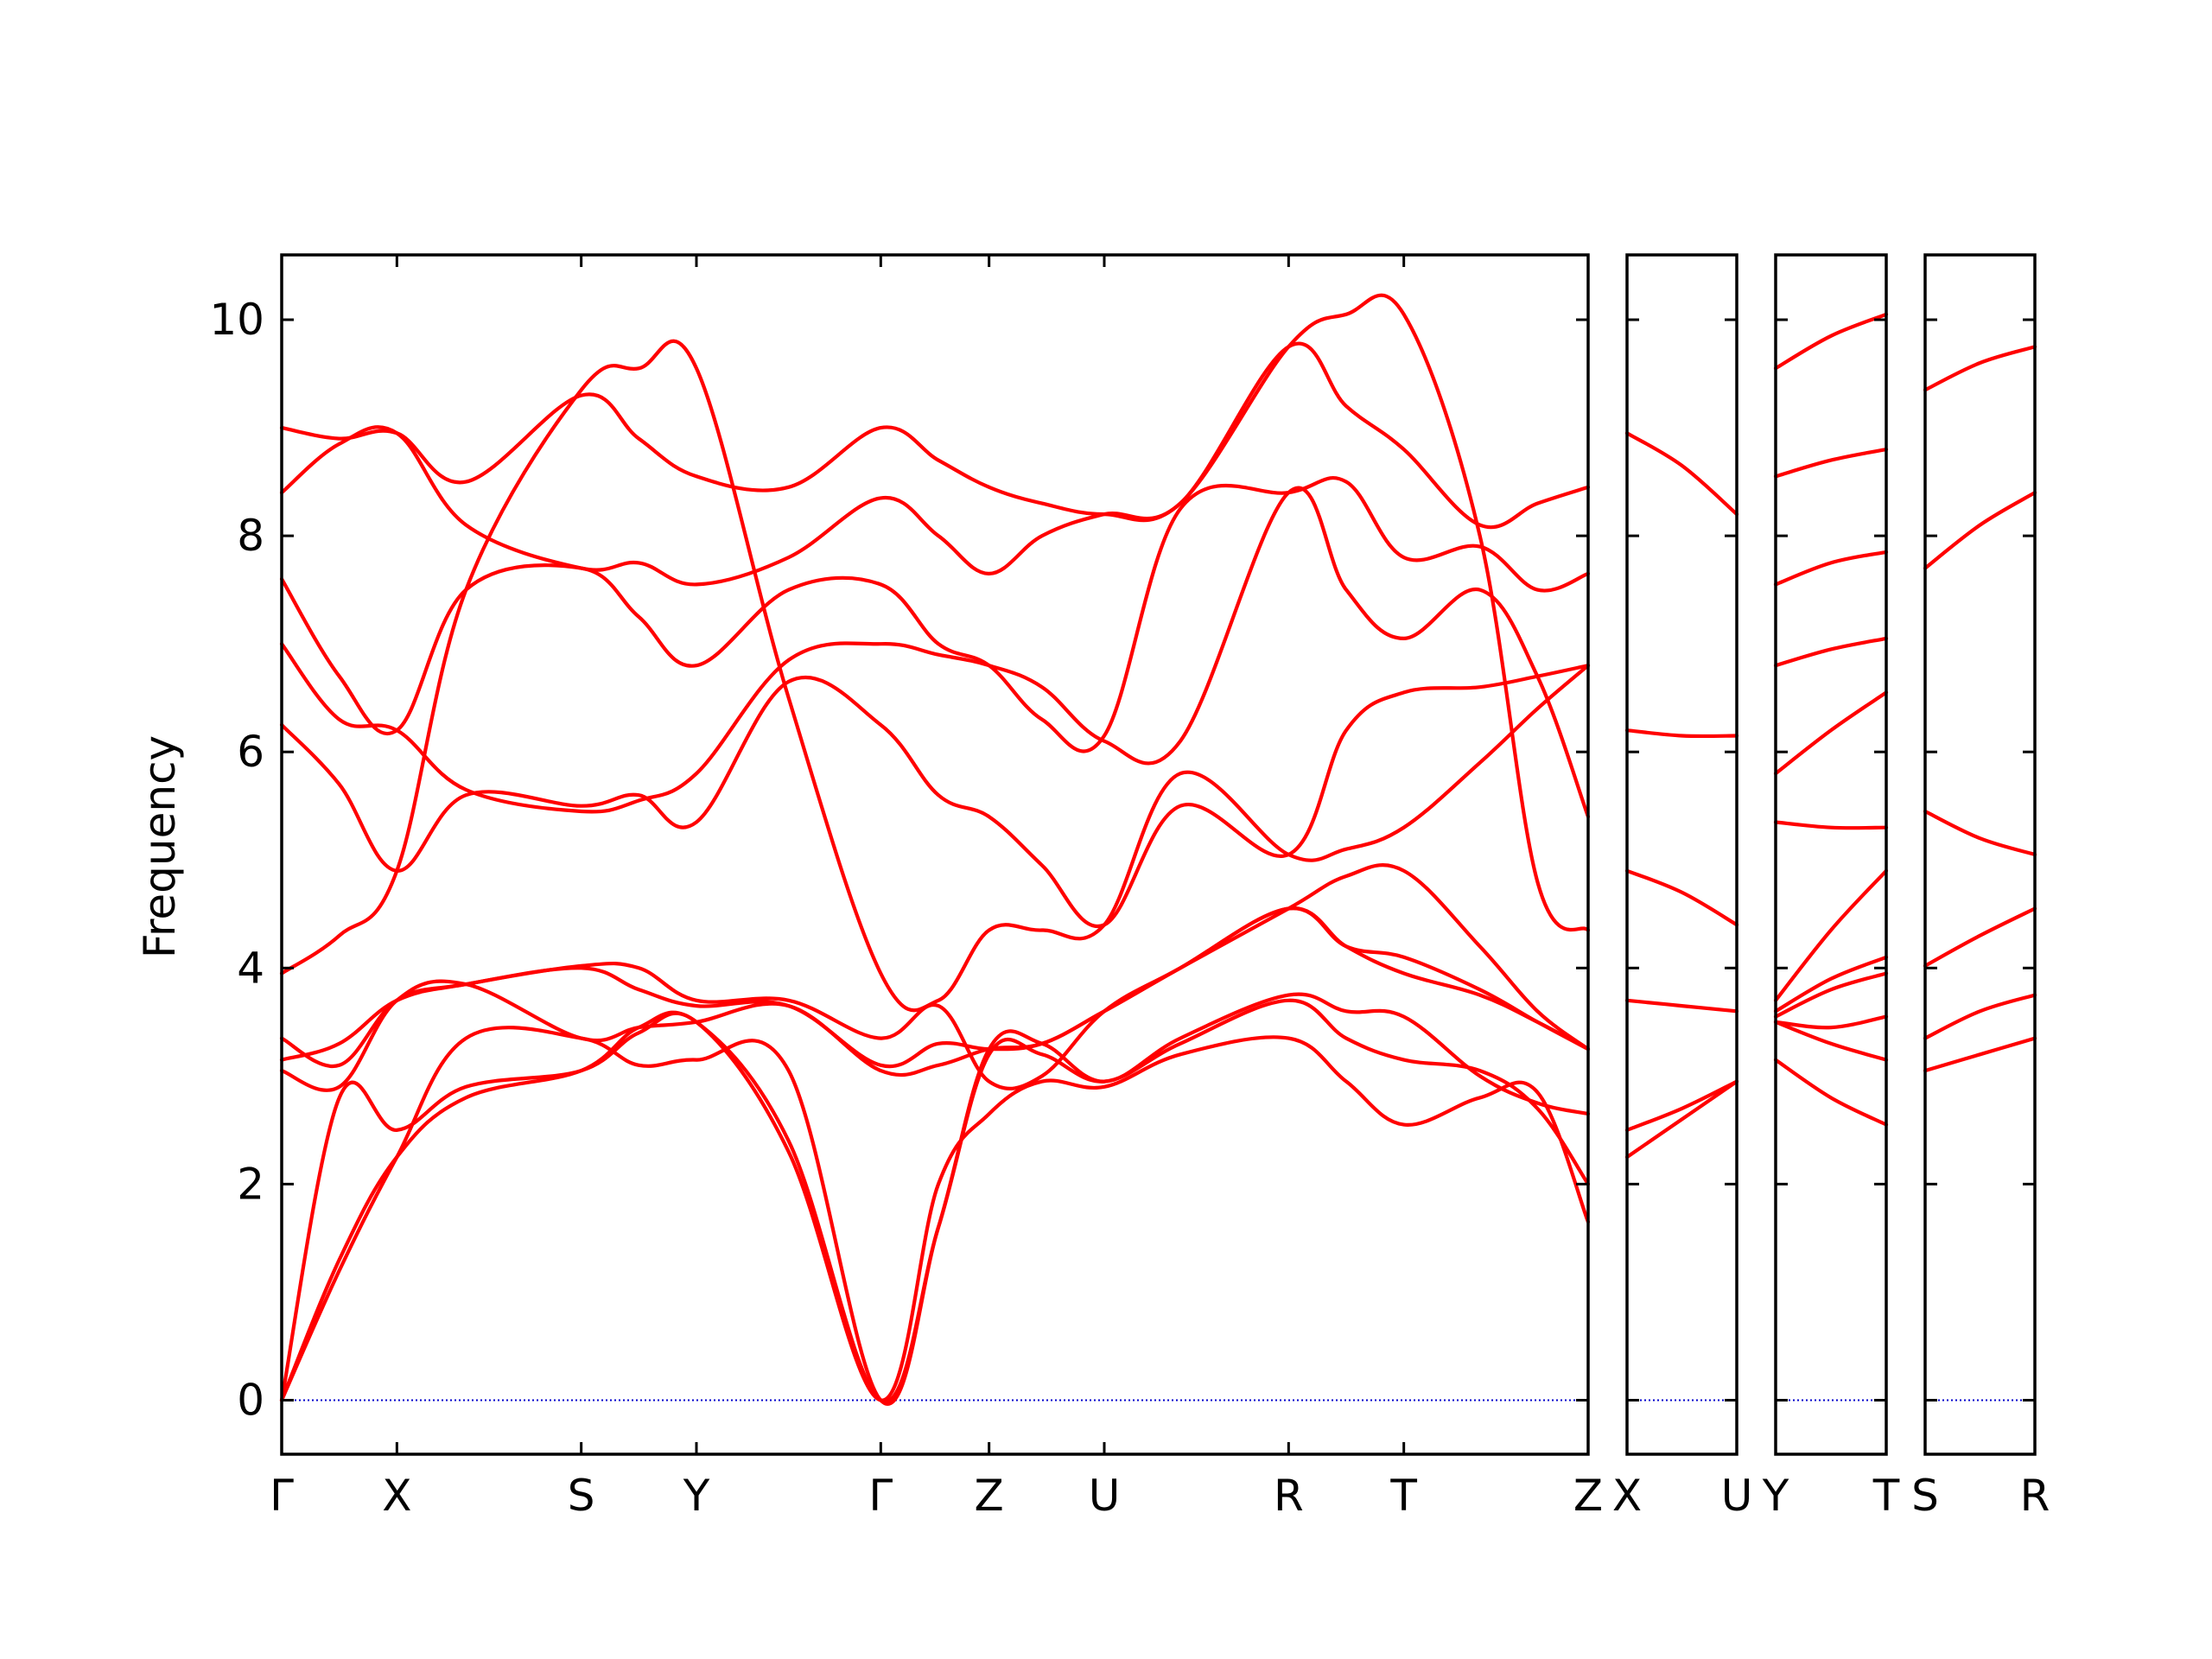 The height and width of the screenshot is (1659, 2212). I want to click on y-axis-label: Frequency, so click(160, 846).